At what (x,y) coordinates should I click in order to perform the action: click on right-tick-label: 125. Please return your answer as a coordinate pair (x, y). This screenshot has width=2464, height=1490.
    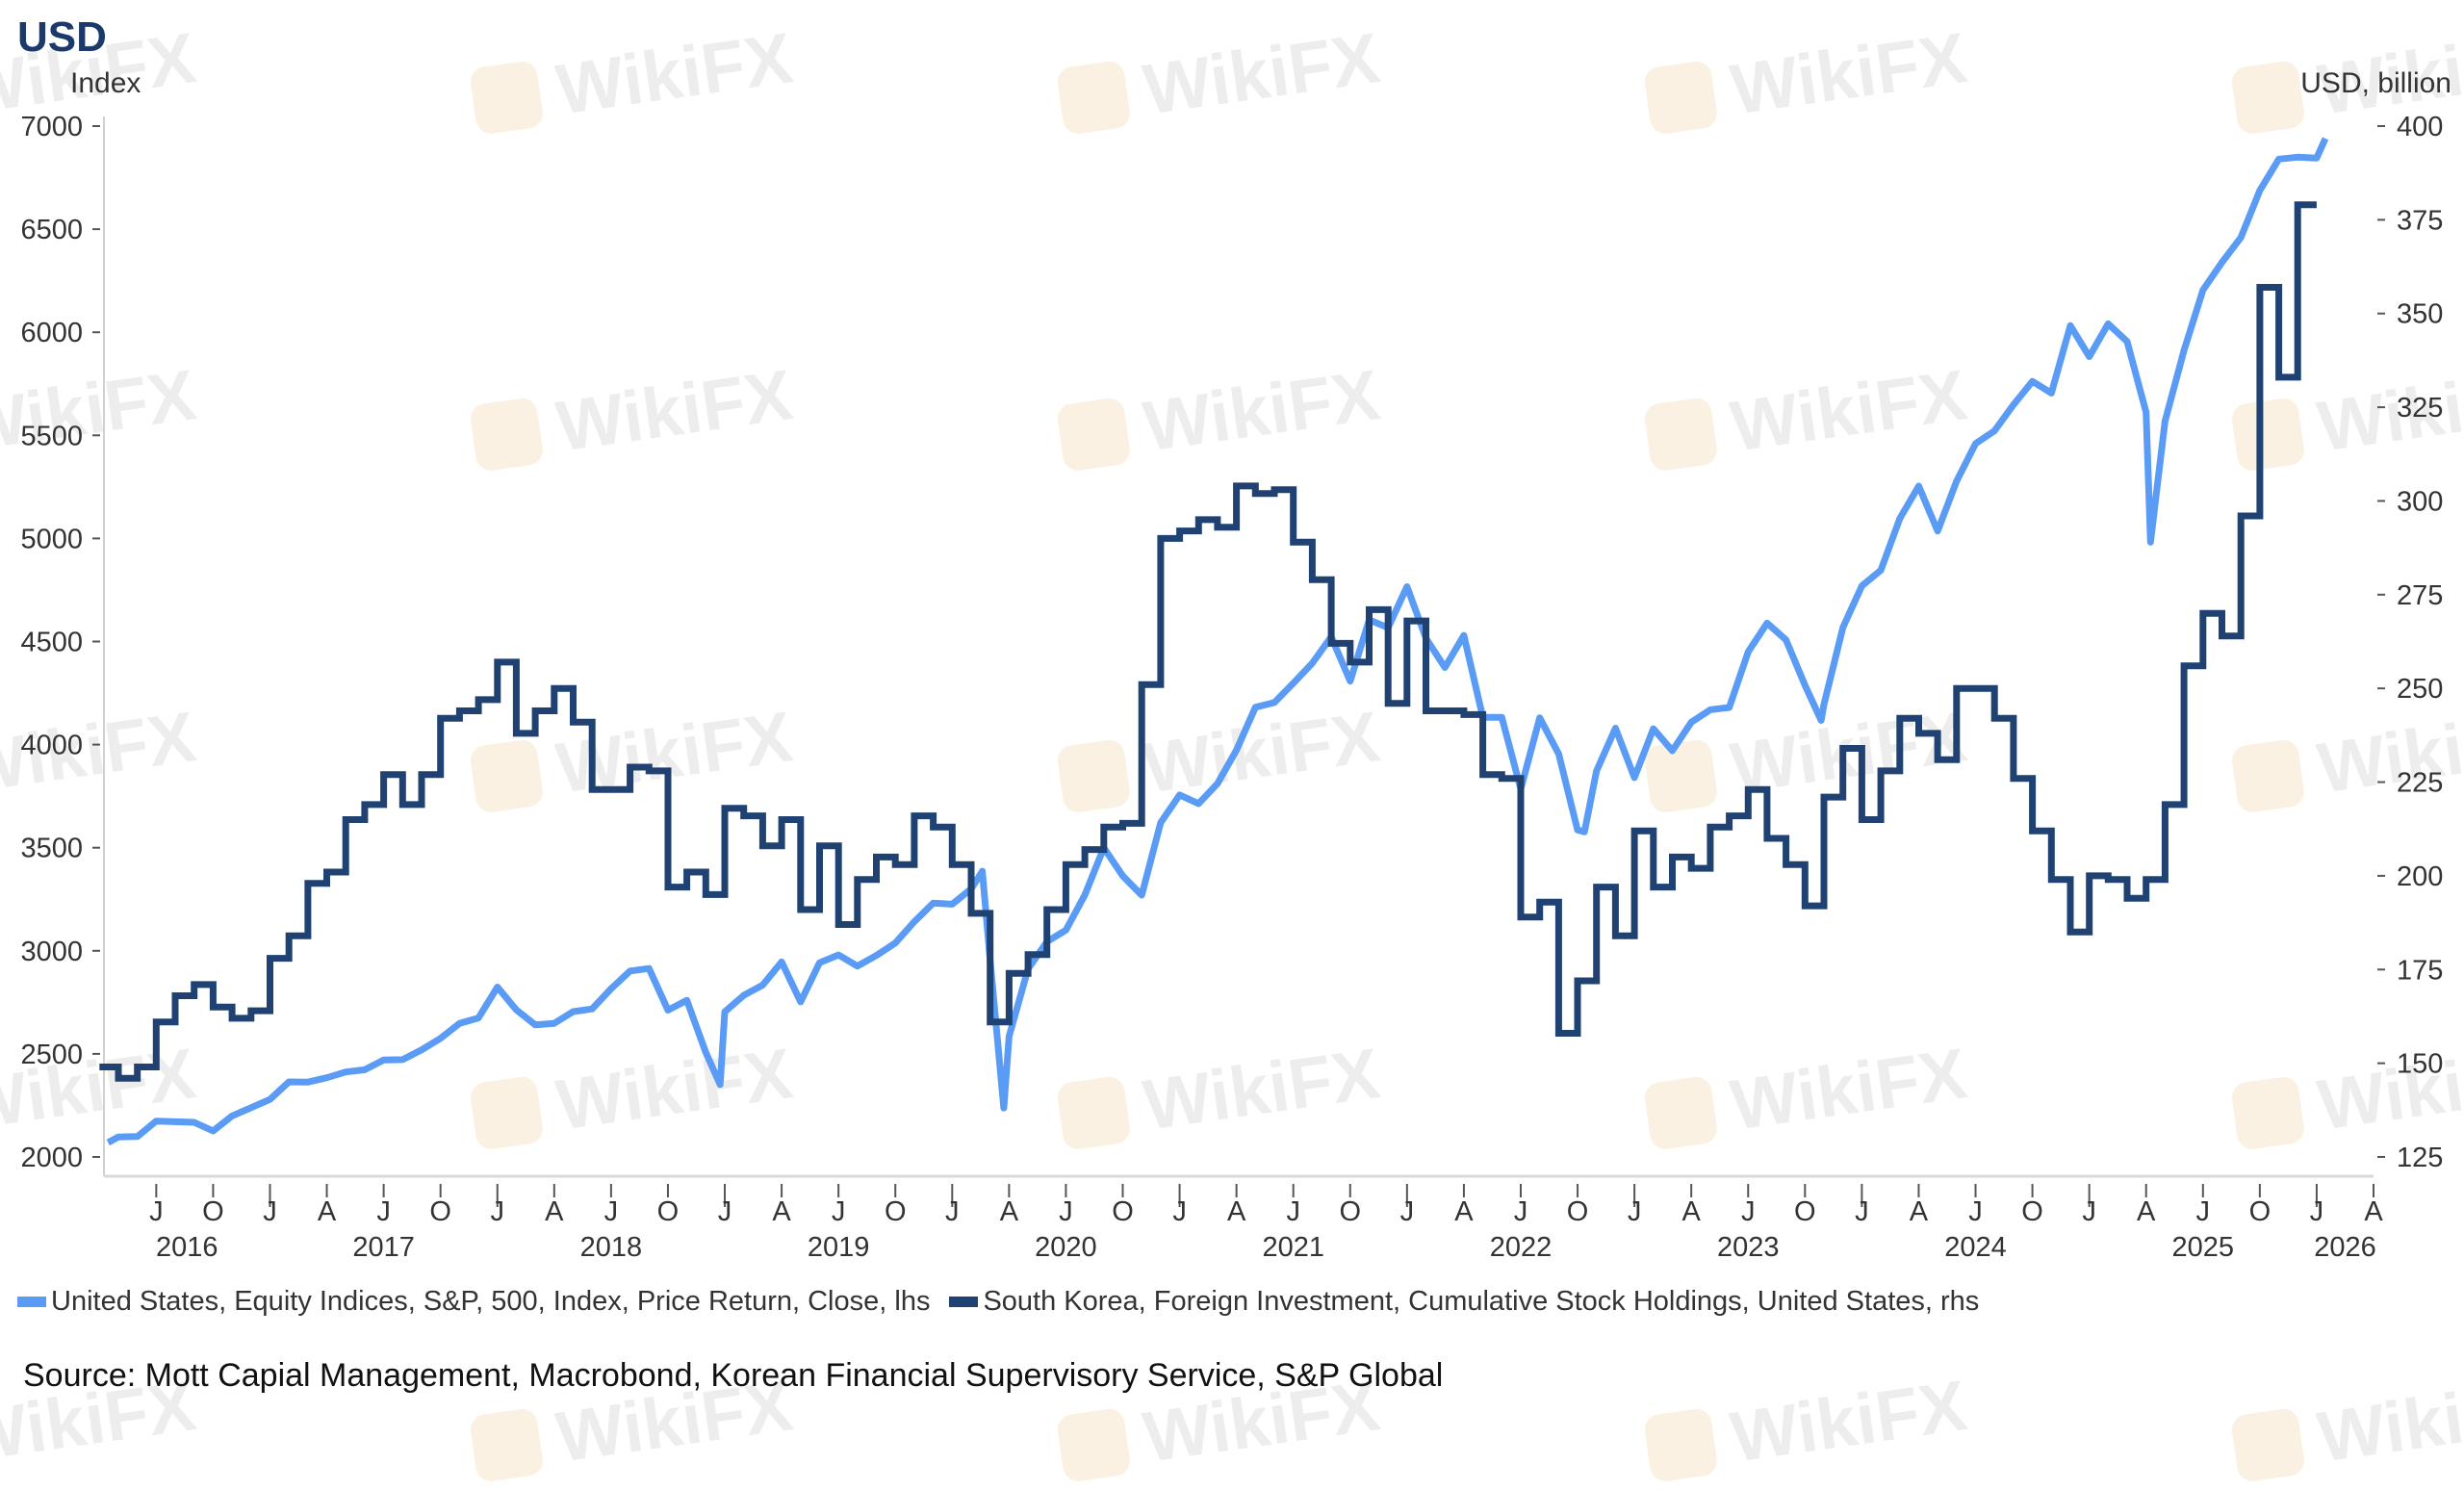
    Looking at the image, I should click on (2420, 1158).